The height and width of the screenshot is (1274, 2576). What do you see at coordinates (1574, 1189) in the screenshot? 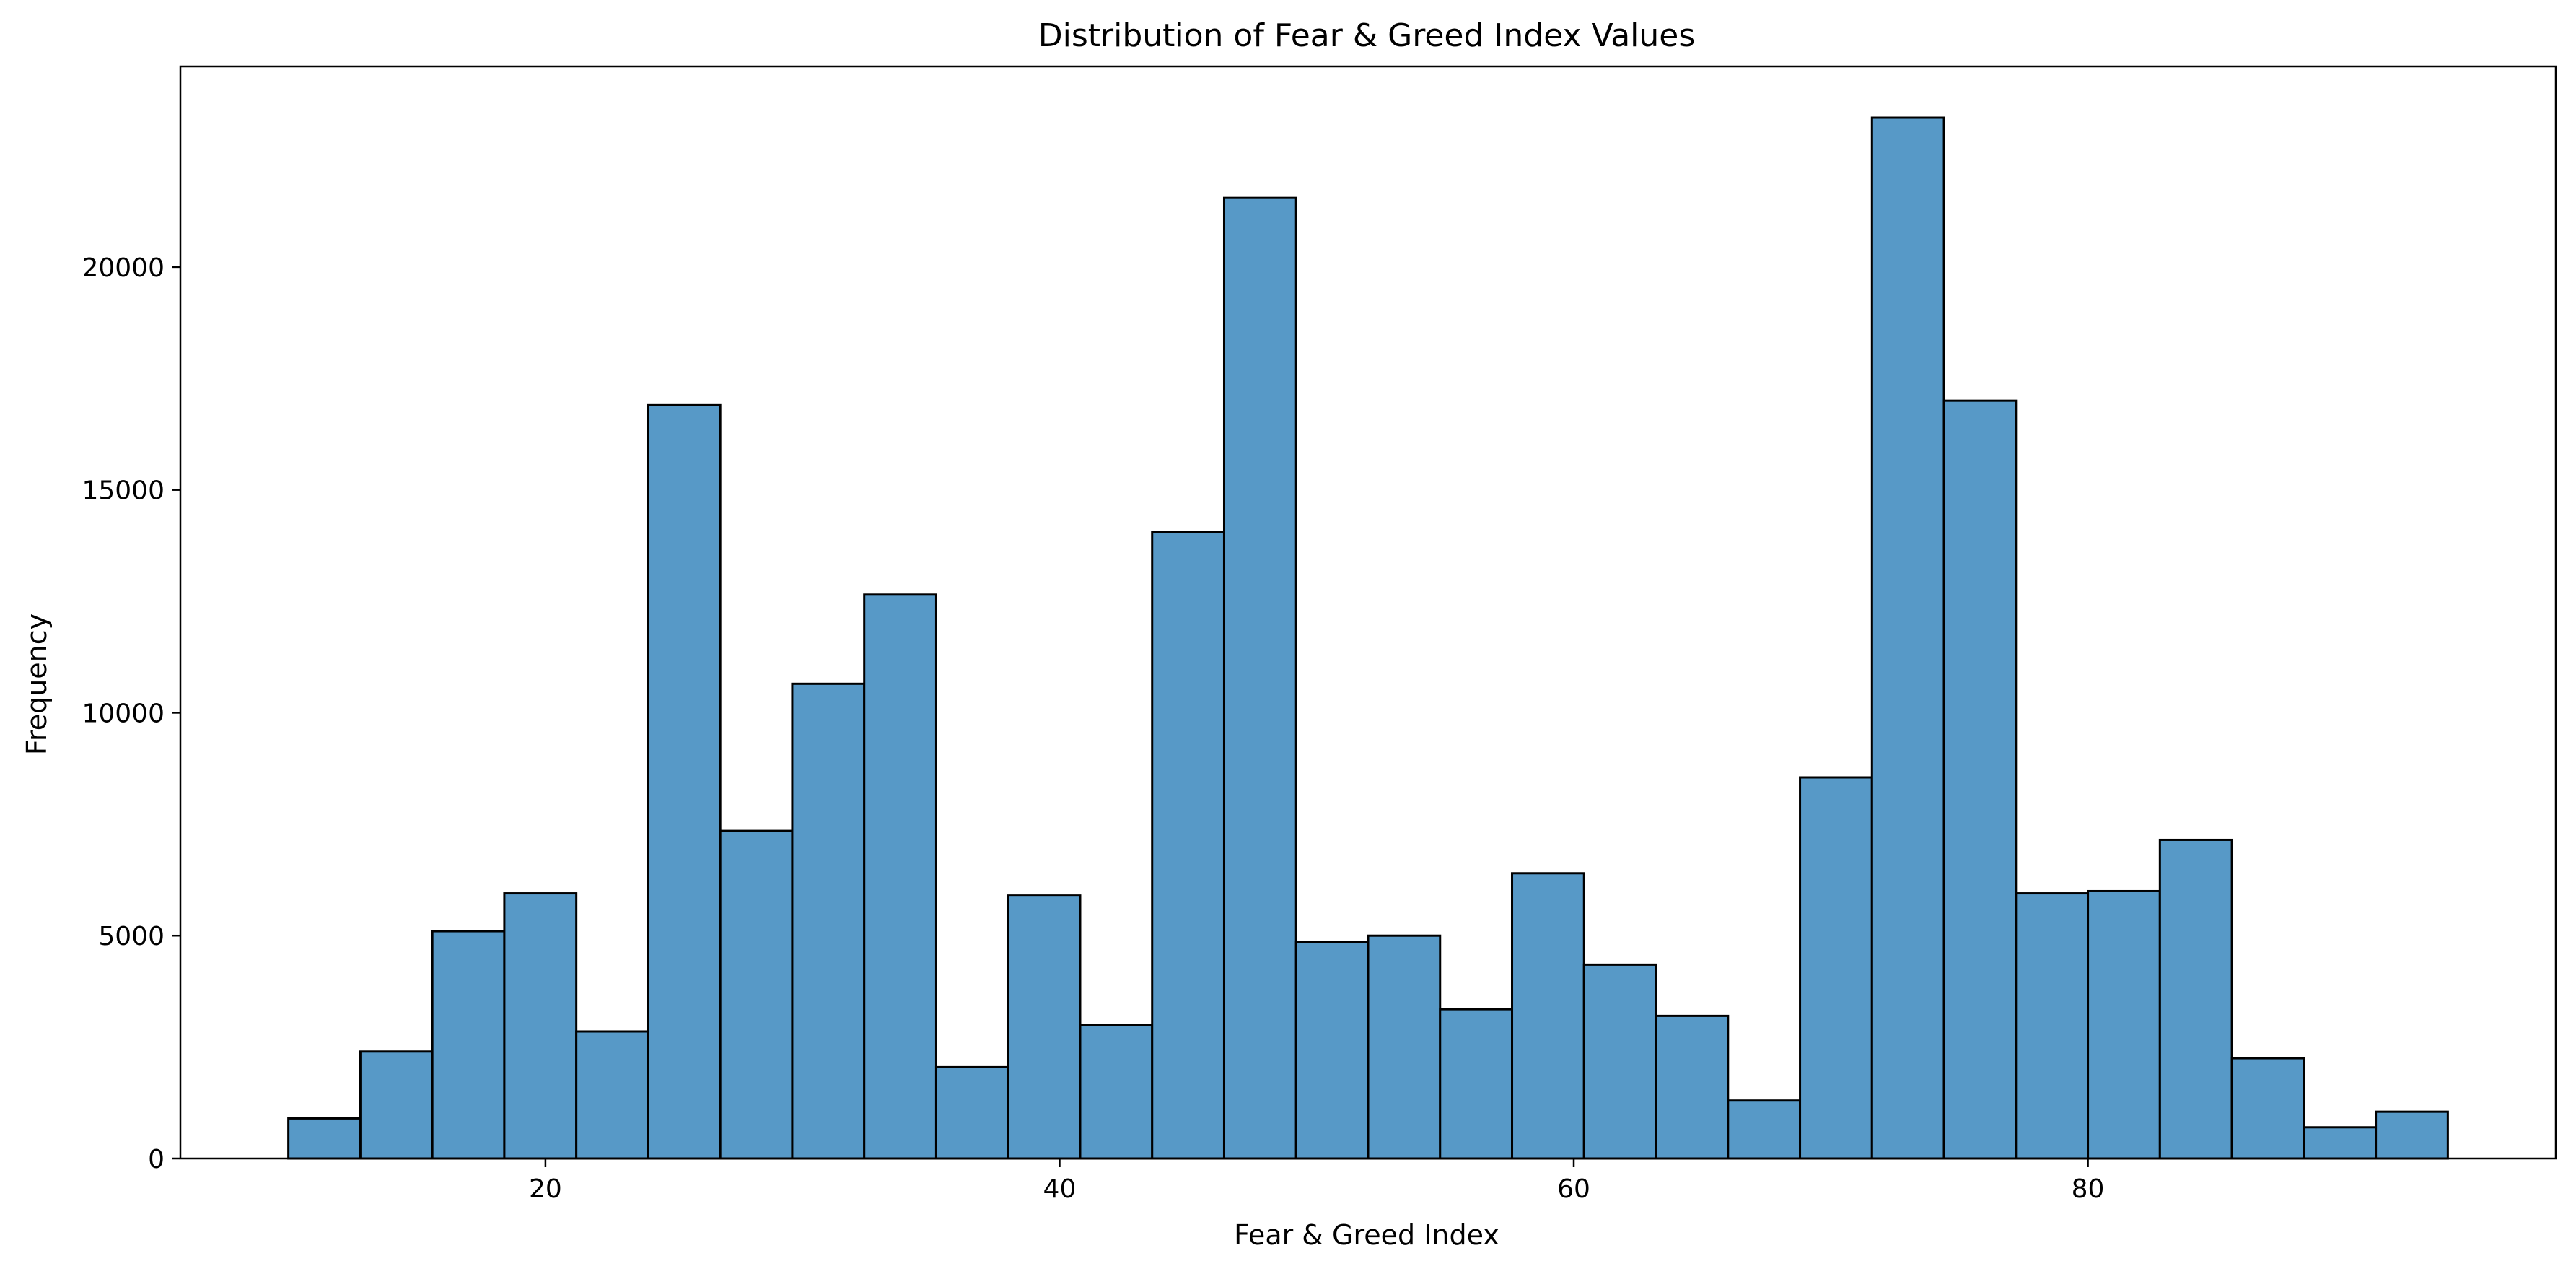
I see `x-tick-label: 60` at bounding box center [1574, 1189].